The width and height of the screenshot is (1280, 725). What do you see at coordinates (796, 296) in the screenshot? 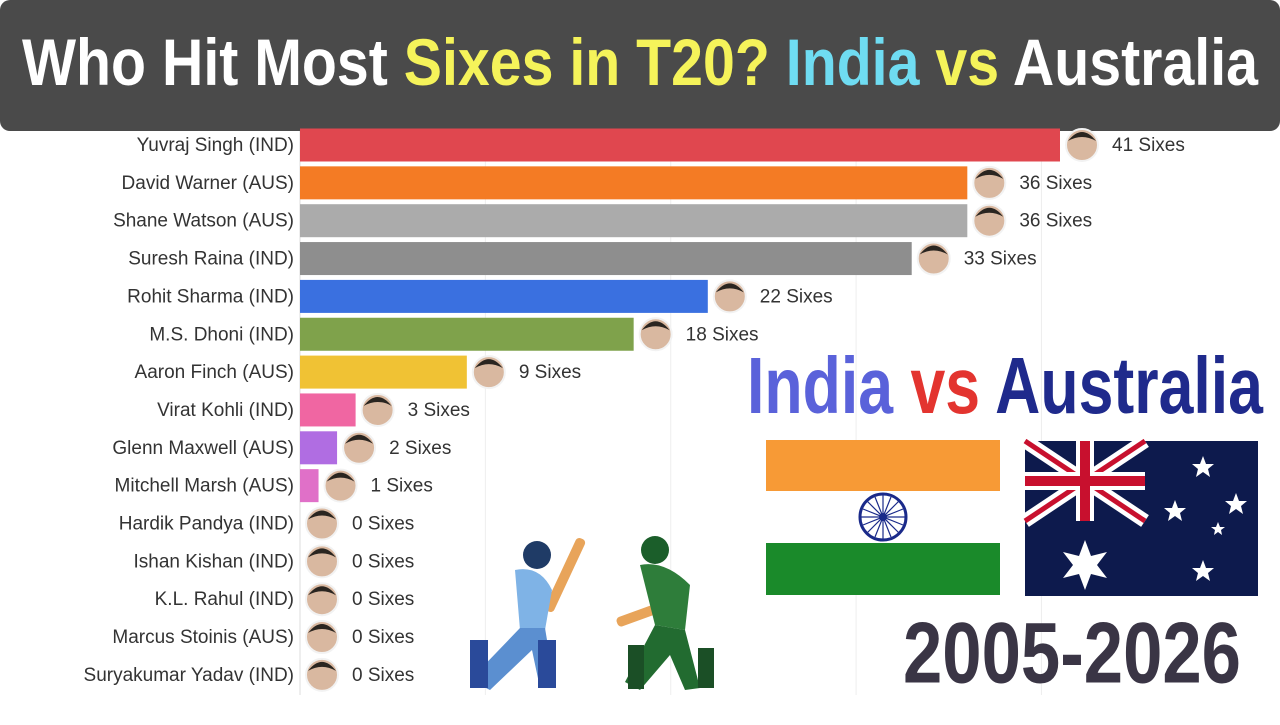
I see `value-label: 22 Sixes` at bounding box center [796, 296].